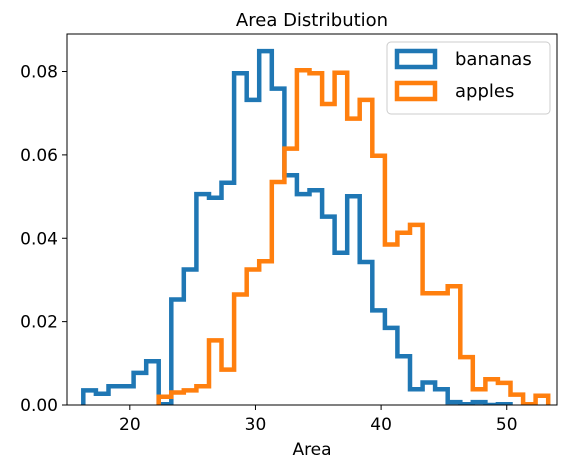  Describe the element at coordinates (39, 323) in the screenshot. I see `y-tick-label: 0.02` at that location.